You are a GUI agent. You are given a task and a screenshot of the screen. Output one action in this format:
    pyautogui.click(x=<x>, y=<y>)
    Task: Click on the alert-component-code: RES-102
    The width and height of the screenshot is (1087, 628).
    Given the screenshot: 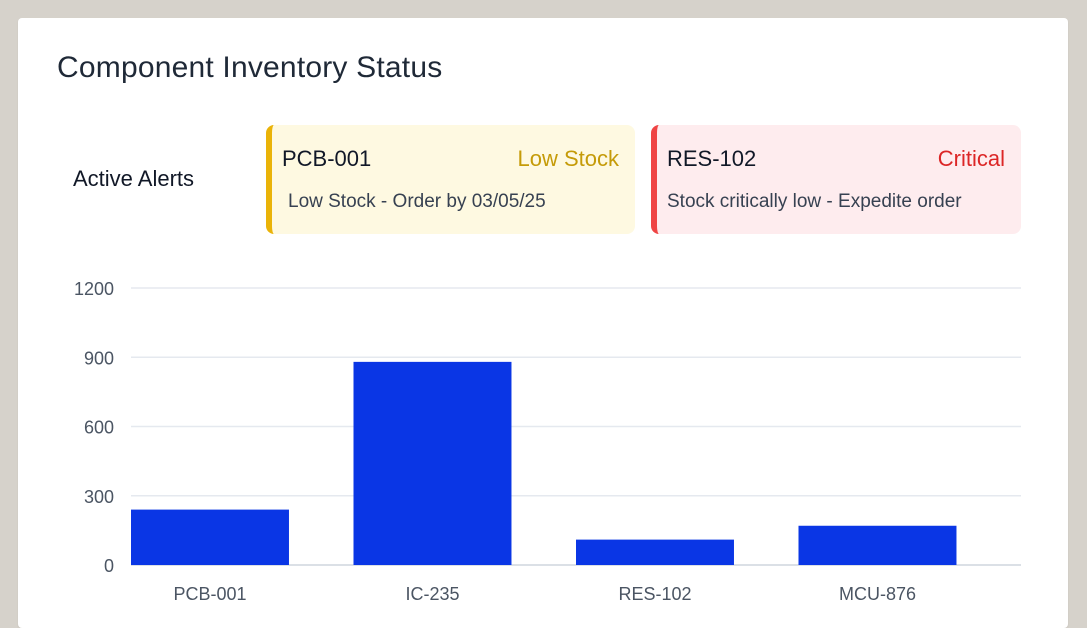 What is the action you would take?
    pyautogui.click(x=712, y=158)
    